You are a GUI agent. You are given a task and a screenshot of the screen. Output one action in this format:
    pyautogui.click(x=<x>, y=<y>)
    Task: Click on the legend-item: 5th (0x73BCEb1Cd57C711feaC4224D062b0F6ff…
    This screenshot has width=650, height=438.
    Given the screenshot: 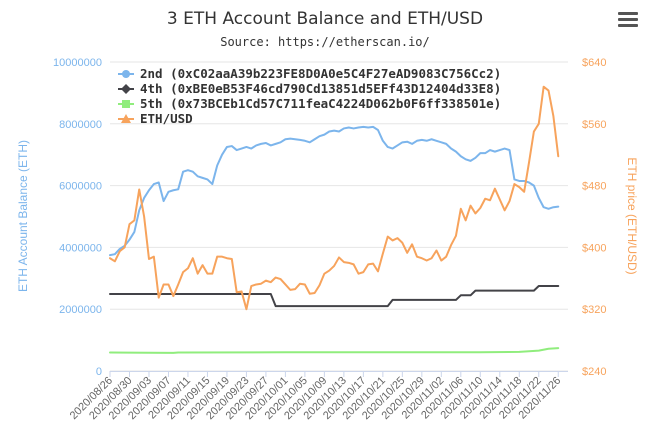 What is the action you would take?
    pyautogui.click(x=309, y=103)
    